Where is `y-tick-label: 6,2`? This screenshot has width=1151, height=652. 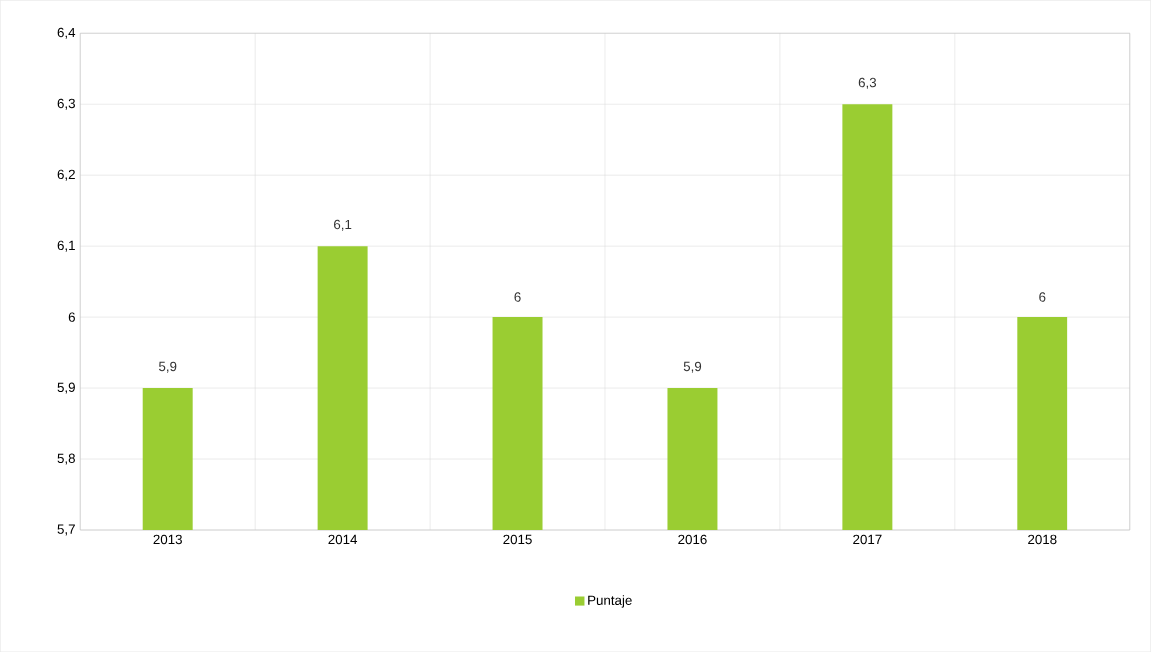 y-tick-label: 6,2 is located at coordinates (66, 175).